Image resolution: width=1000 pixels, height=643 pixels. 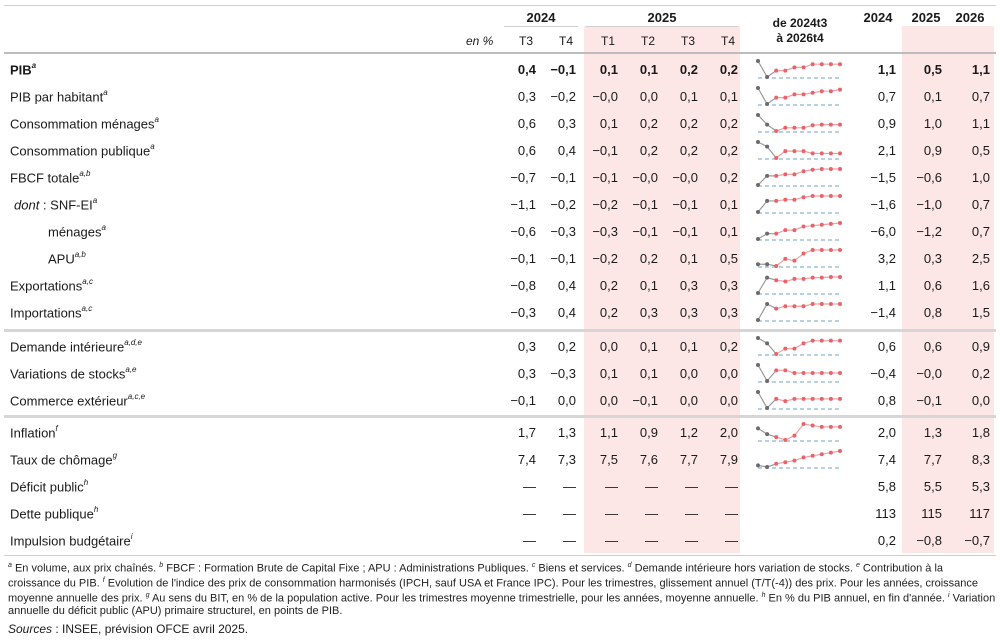 I want to click on footnote-marker: f, so click(x=103, y=580).